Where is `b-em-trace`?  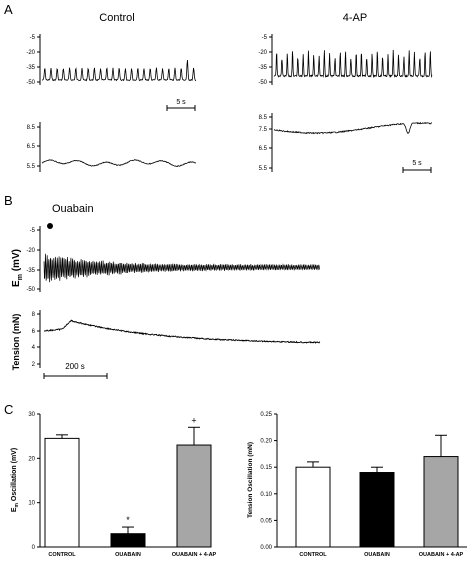 b-em-trace is located at coordinates (182, 268).